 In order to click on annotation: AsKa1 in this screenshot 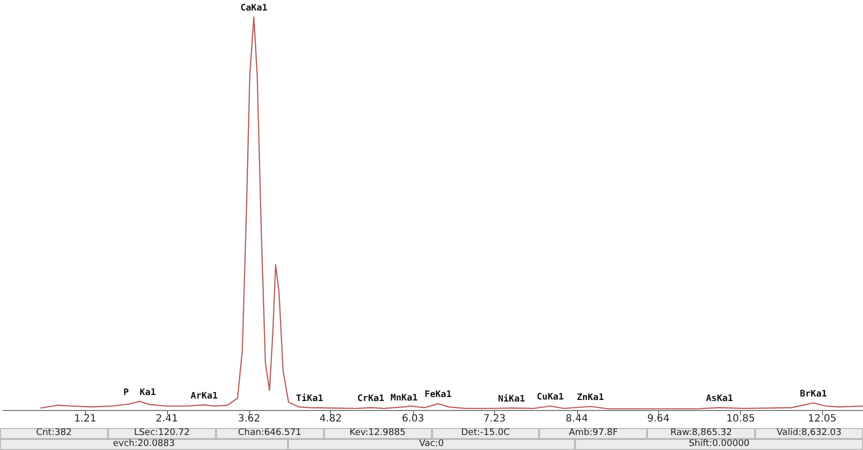, I will do `click(720, 399)`.